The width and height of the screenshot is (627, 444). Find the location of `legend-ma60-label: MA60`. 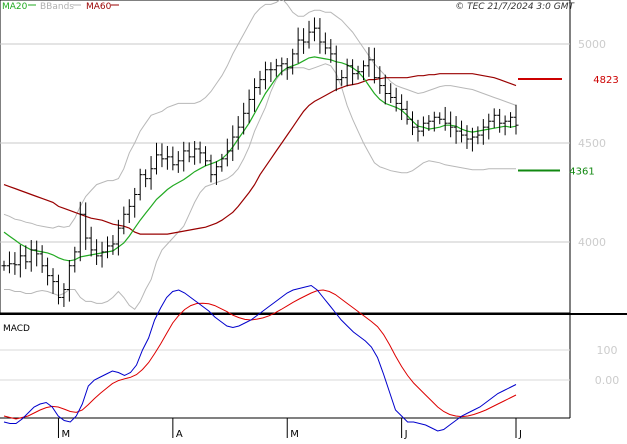

legend-ma60-label: MA60 is located at coordinates (99, 7).